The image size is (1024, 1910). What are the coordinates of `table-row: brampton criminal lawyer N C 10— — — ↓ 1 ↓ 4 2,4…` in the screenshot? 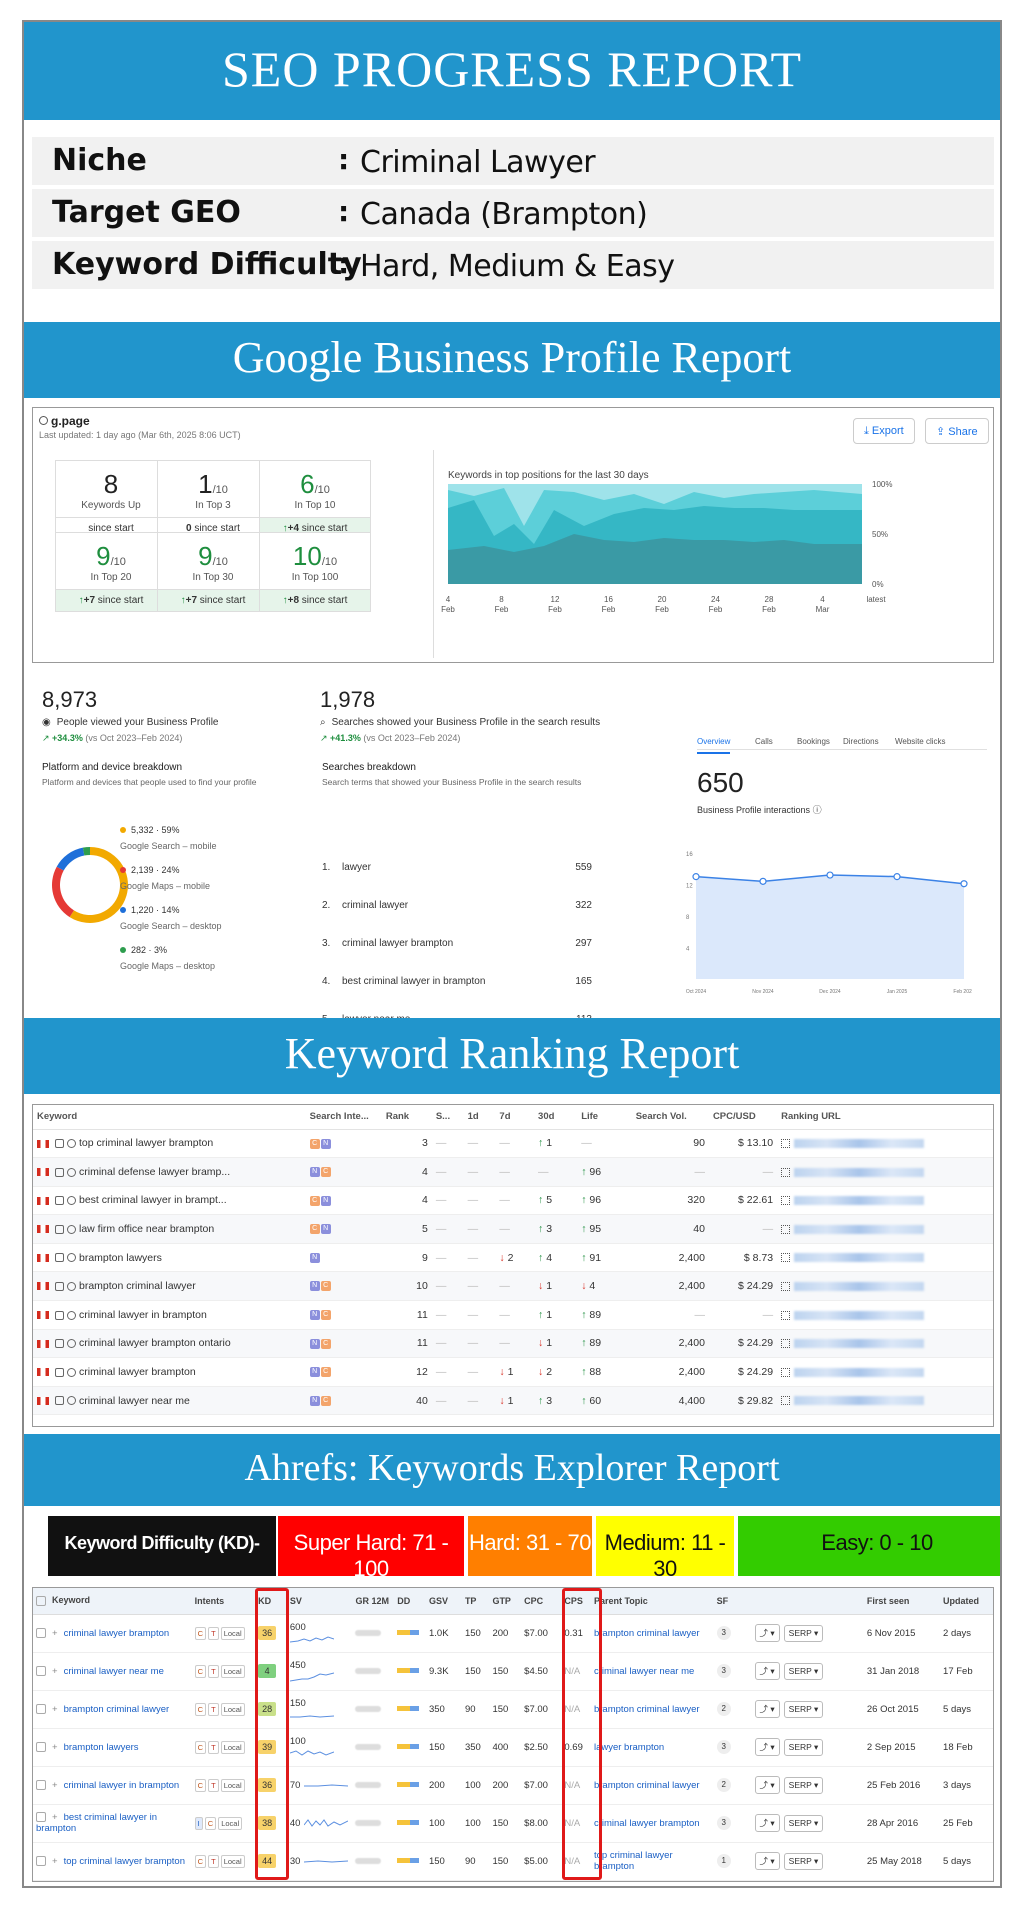 It's located at (513, 1286).